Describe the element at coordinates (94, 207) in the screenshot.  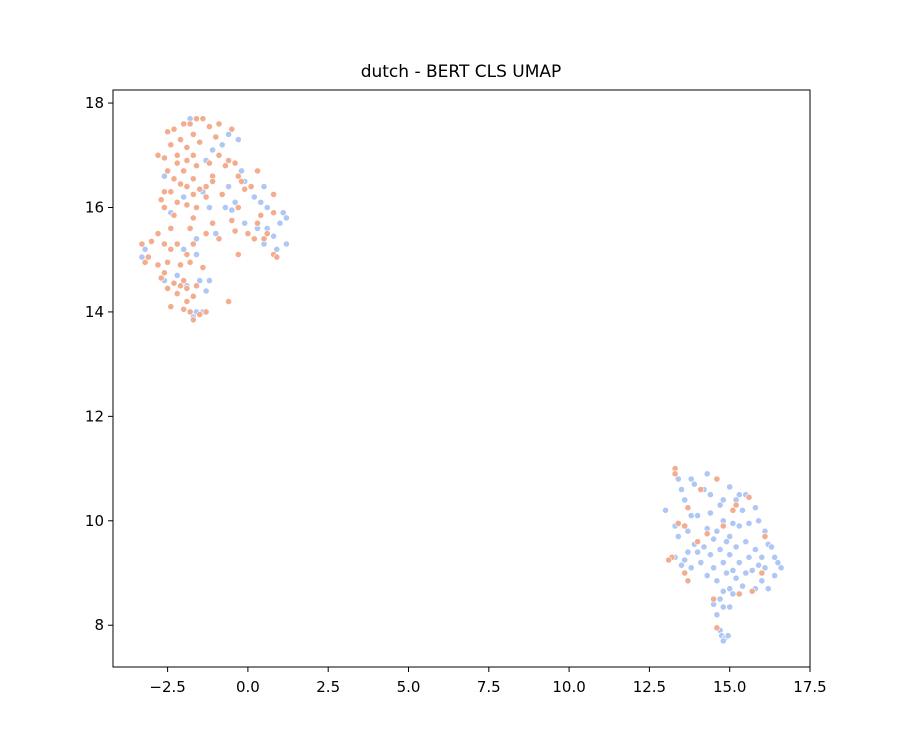
I see `y-tick-label: 16` at that location.